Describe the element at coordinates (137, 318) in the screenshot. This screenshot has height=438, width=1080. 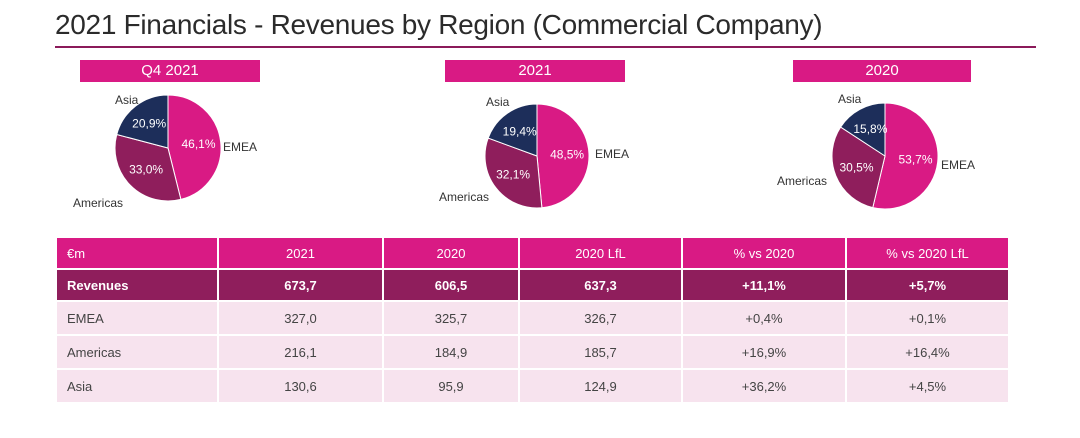
I see `table-cell: EMEA` at that location.